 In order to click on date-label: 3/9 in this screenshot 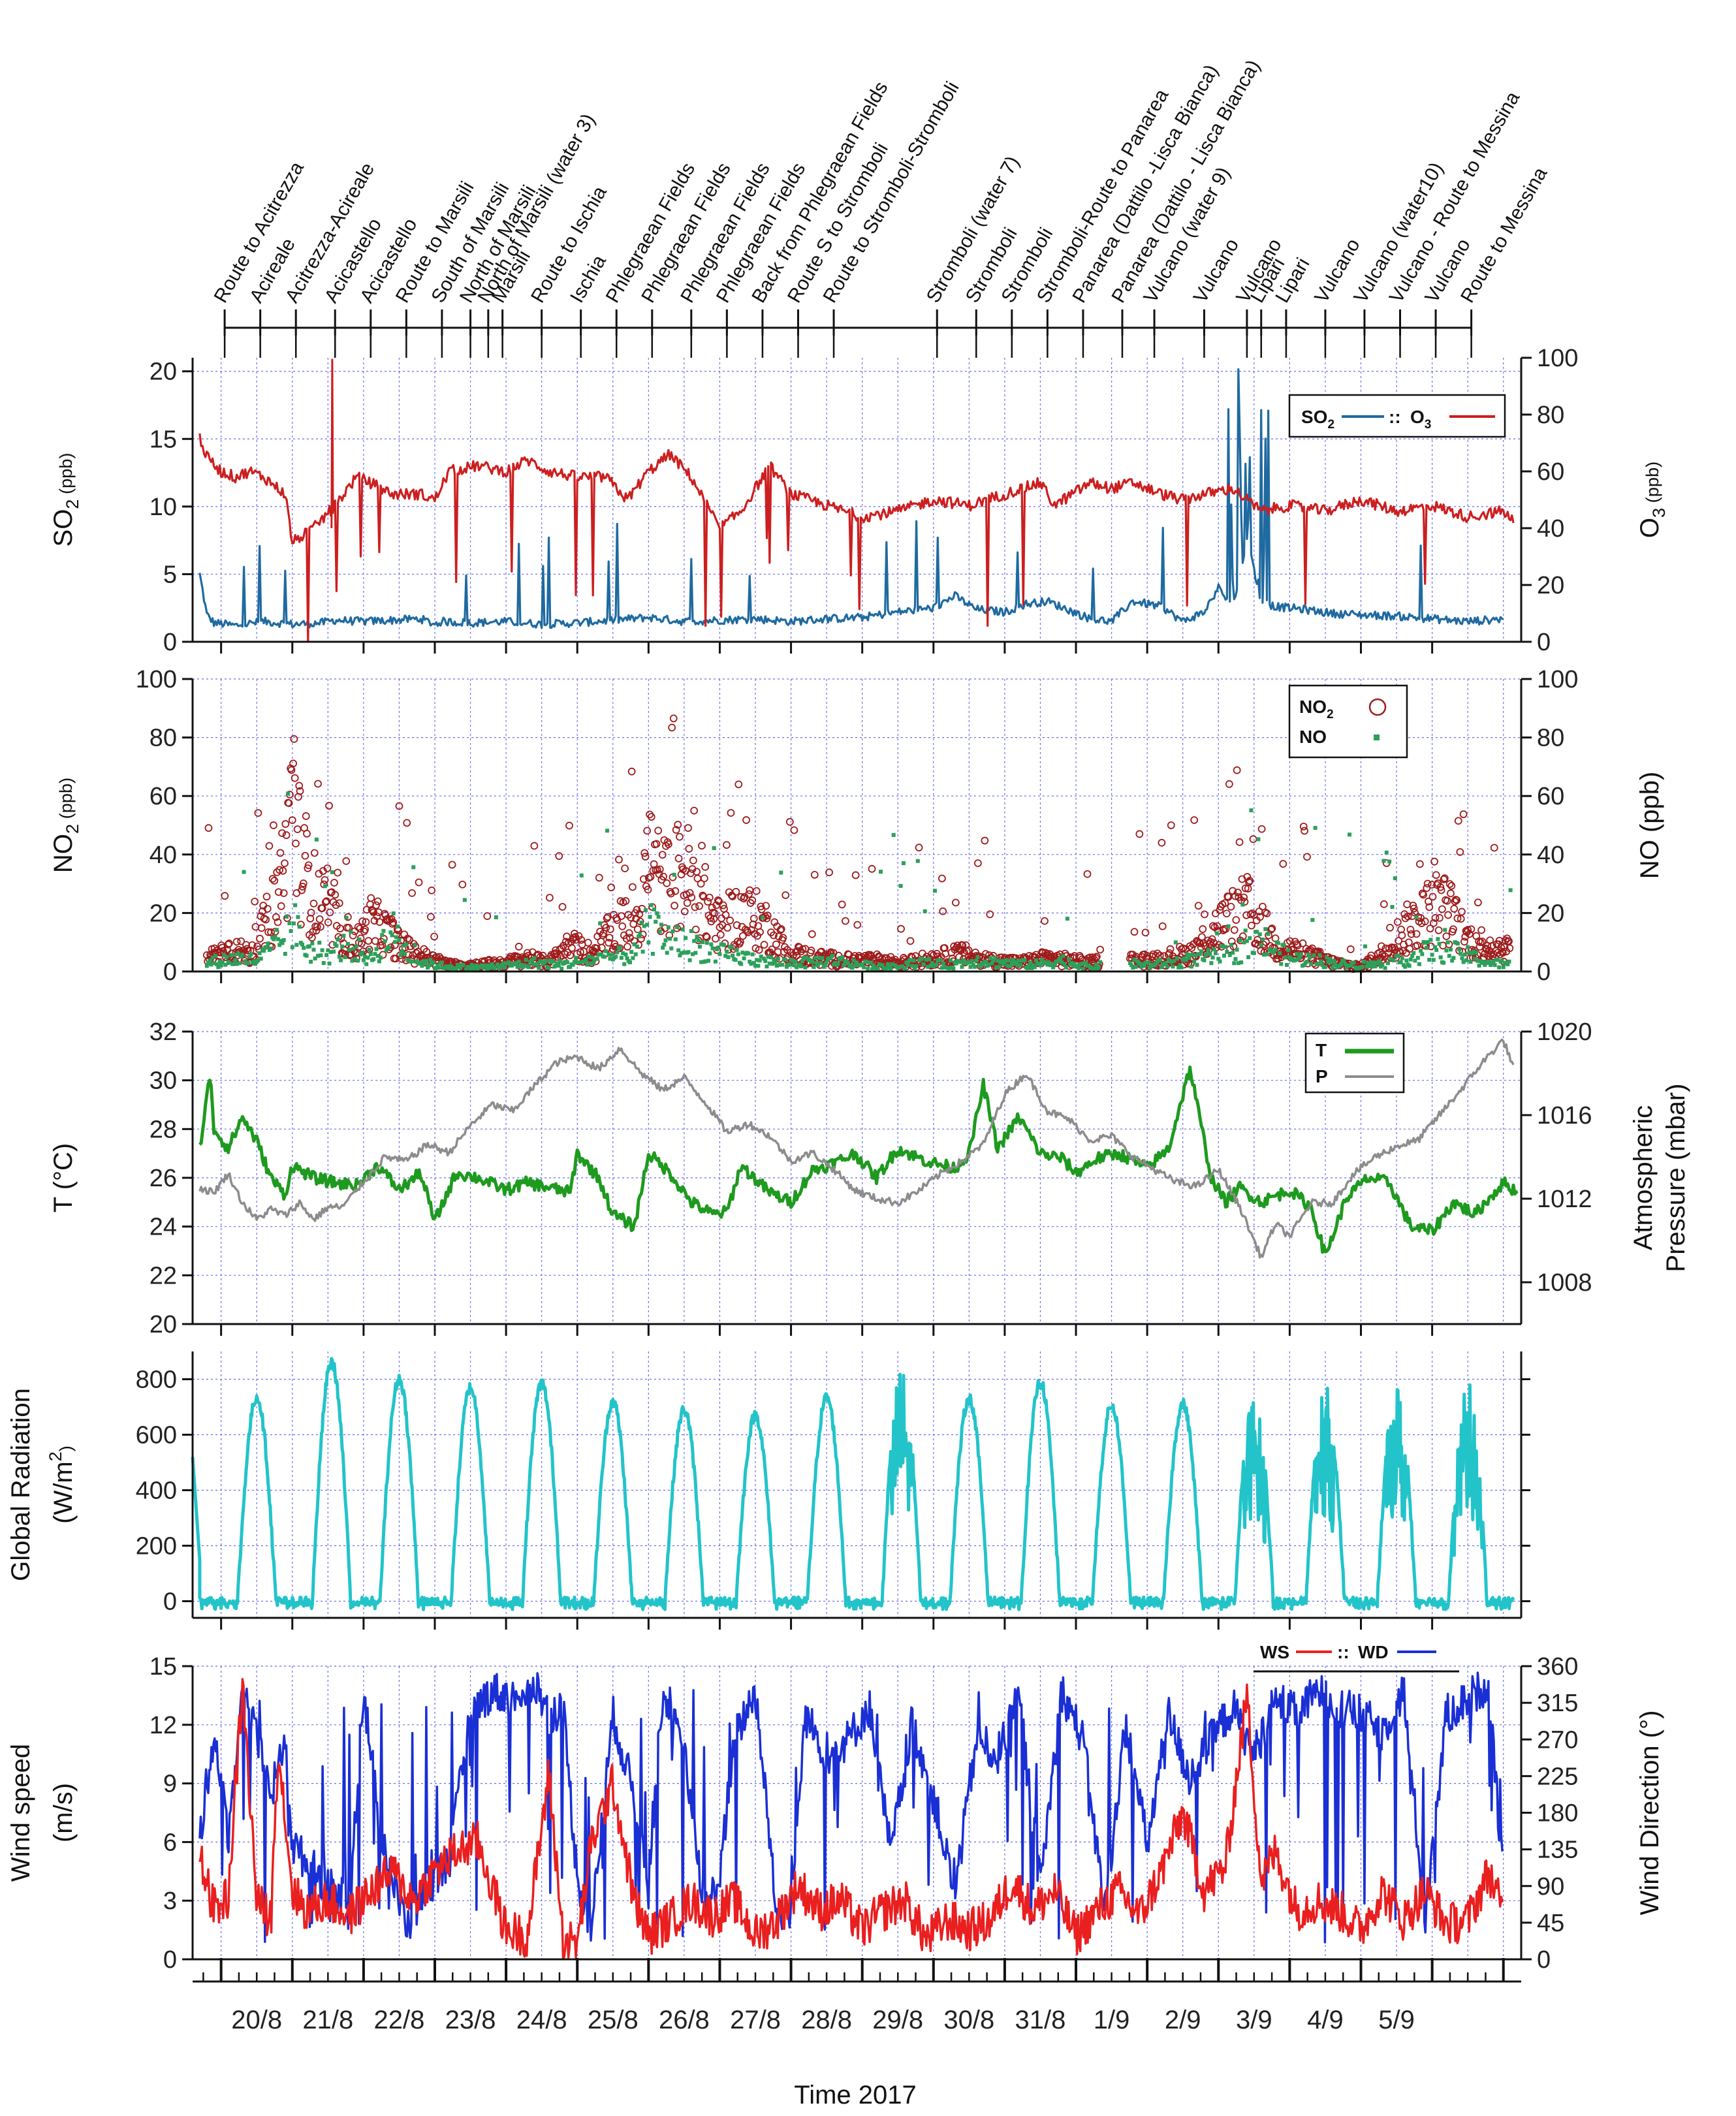, I will do `click(1254, 2020)`.